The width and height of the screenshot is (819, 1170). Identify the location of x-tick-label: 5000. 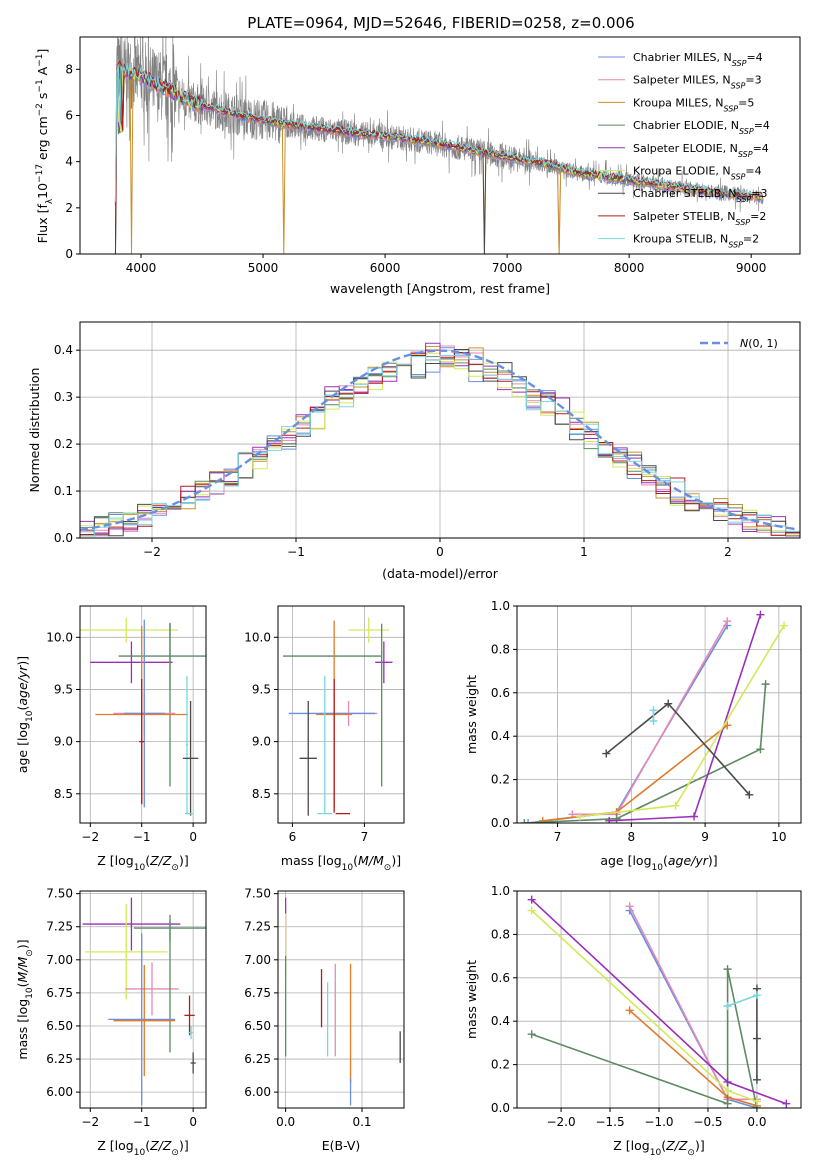
(263, 268).